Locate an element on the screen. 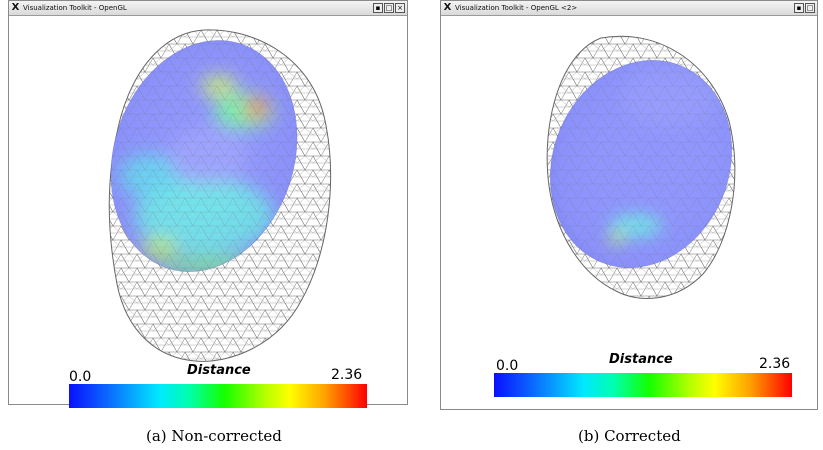  close-button: × is located at coordinates (400, 8).